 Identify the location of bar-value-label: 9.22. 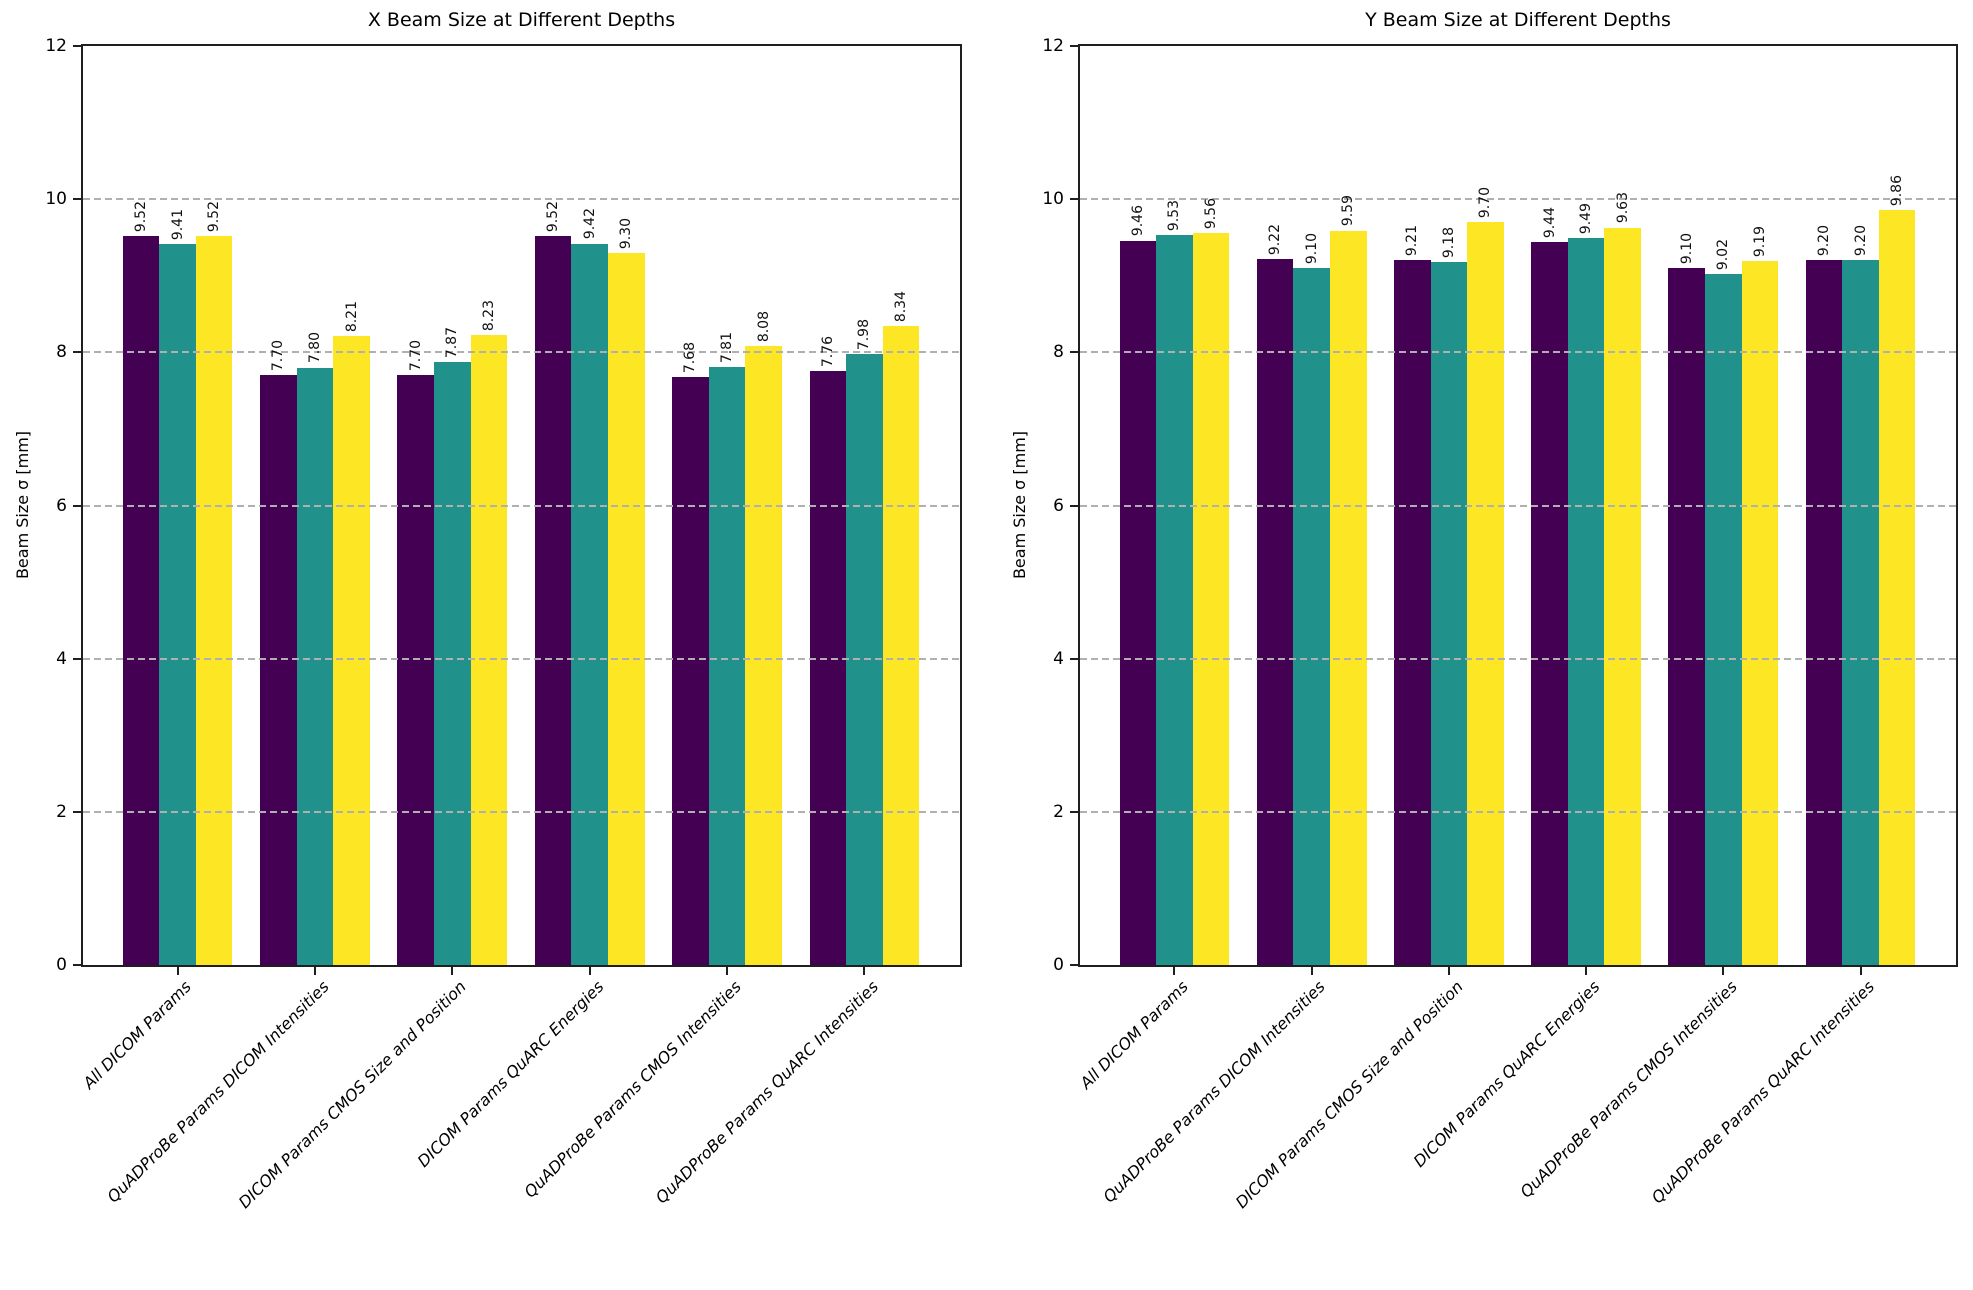
(1275, 239).